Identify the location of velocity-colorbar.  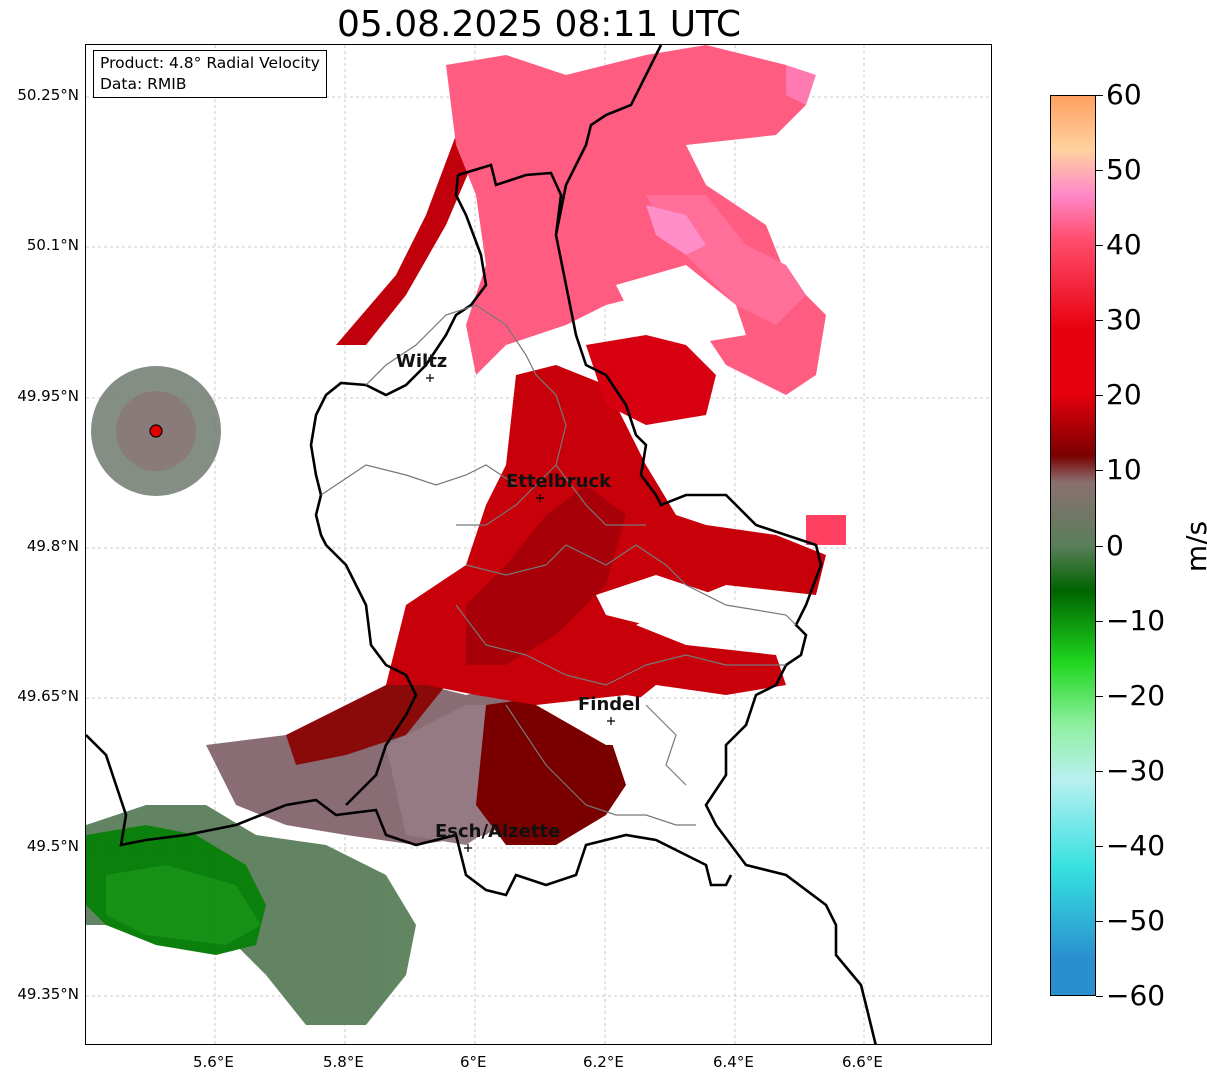
(1073, 545).